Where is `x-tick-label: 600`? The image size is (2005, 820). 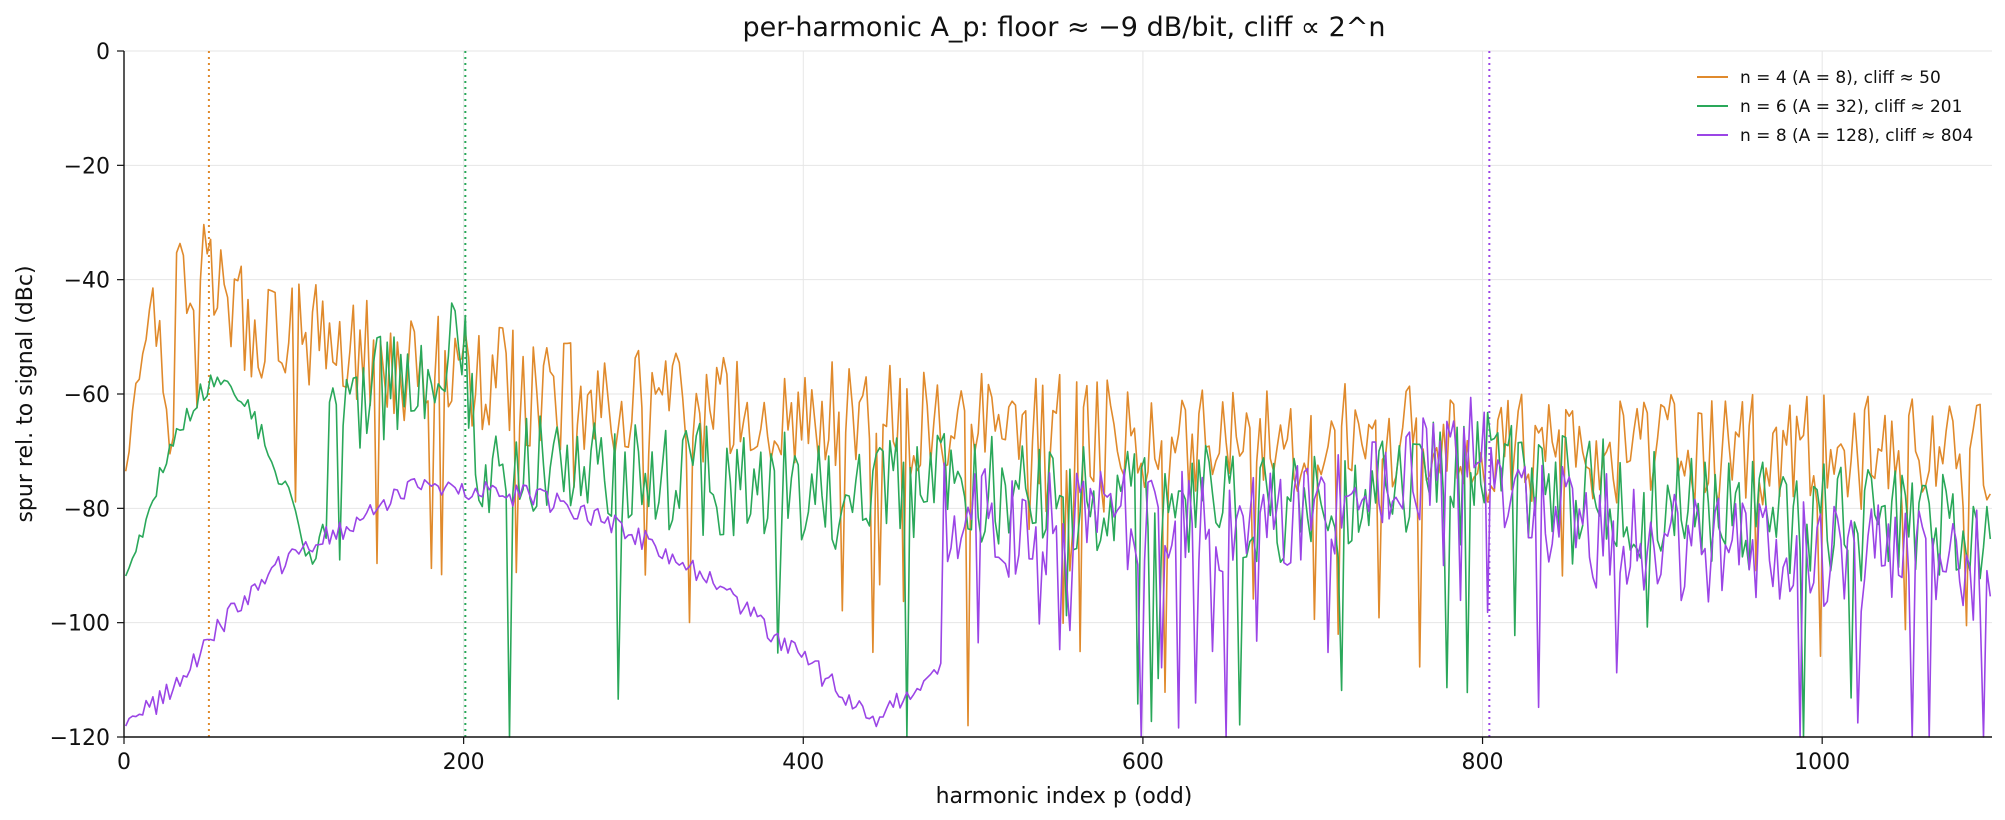
x-tick-label: 600 is located at coordinates (1143, 762).